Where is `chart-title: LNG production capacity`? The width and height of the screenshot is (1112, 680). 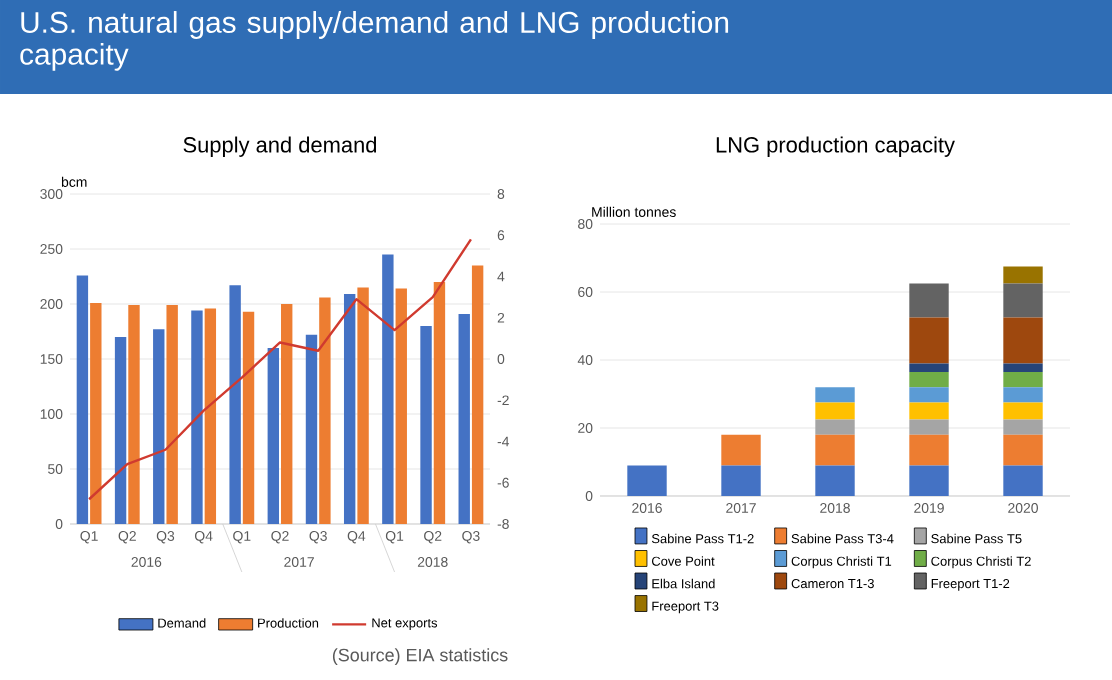
chart-title: LNG production capacity is located at coordinates (835, 146).